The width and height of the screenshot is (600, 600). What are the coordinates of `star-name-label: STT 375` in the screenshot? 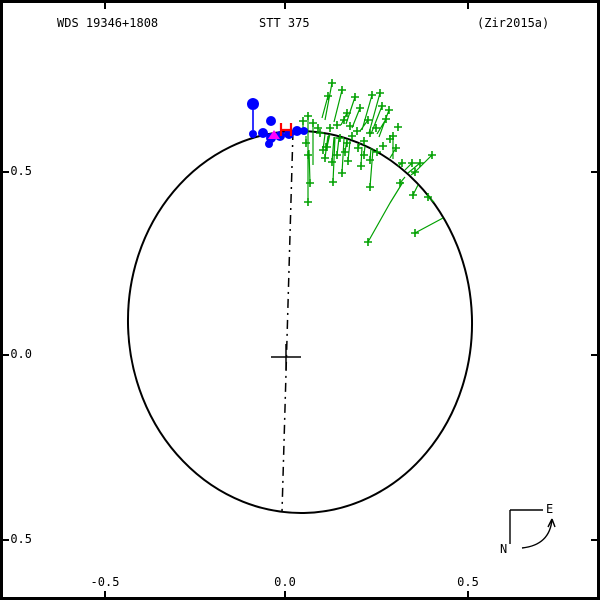 It's located at (284, 23).